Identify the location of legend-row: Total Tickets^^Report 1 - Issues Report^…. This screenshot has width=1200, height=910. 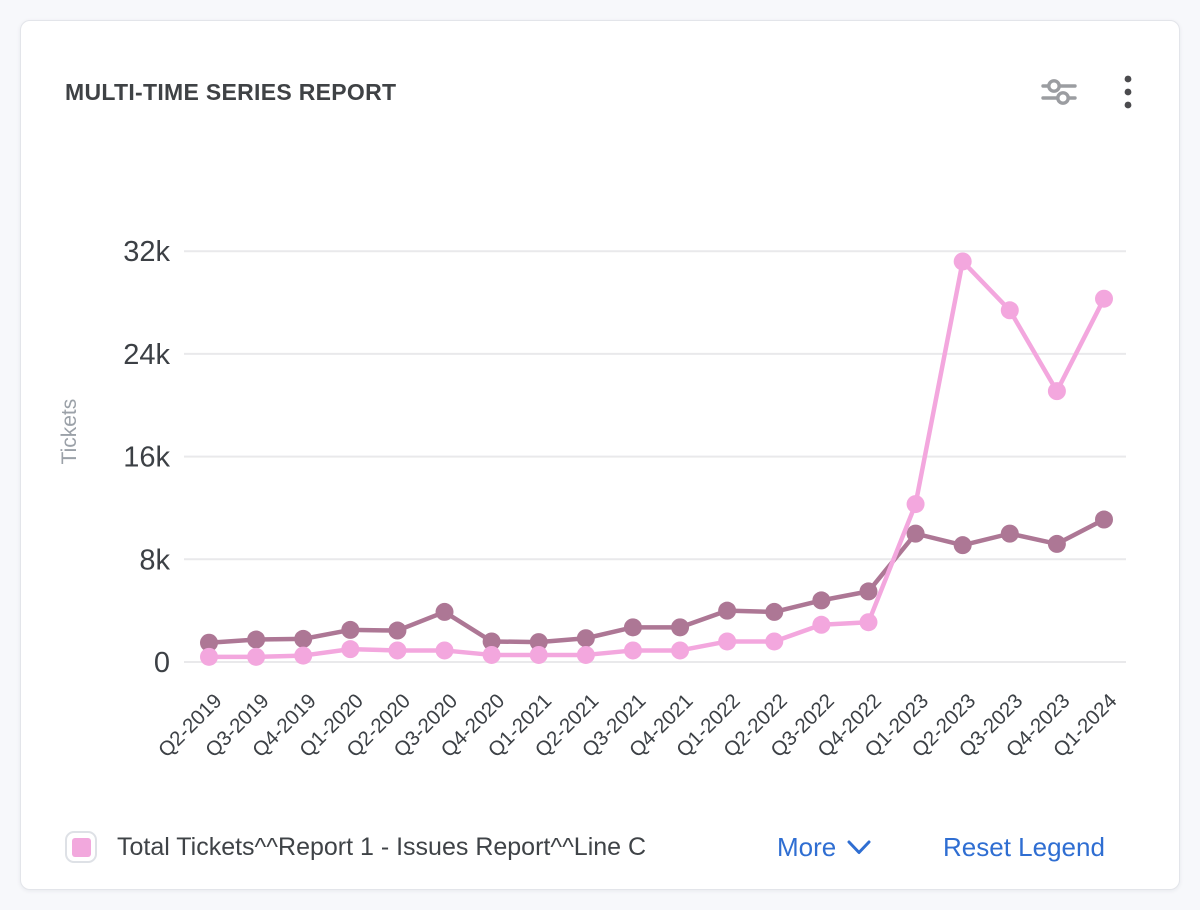
(602, 849).